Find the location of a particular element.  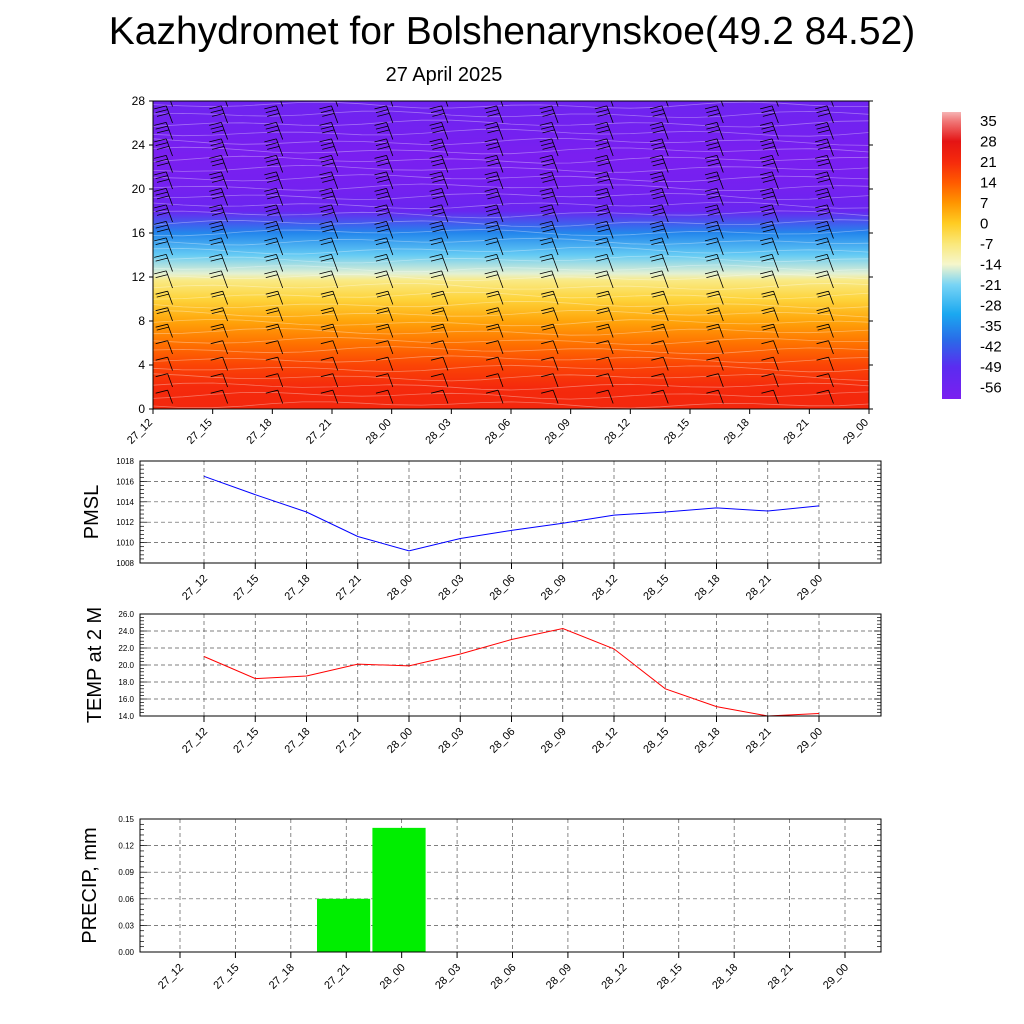

colorbar-label: -35 is located at coordinates (991, 326).